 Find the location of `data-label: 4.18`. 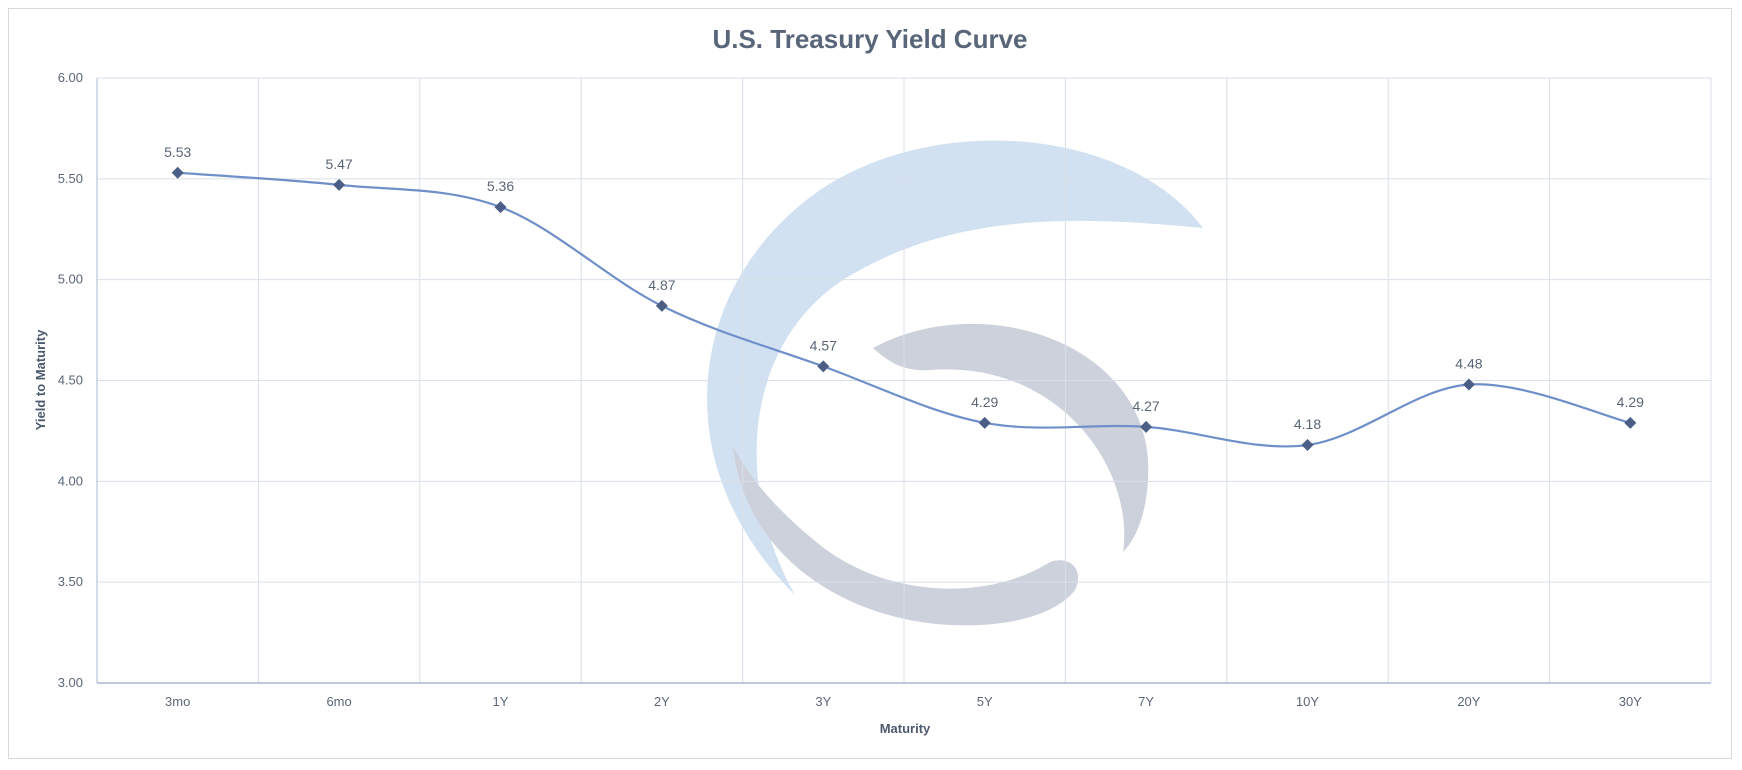

data-label: 4.18 is located at coordinates (1307, 424).